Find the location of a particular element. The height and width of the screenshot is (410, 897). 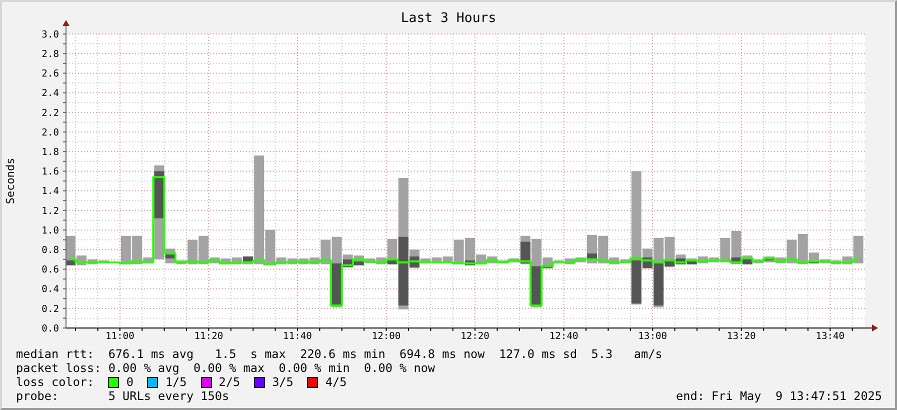

y-tick-label: 1.4 is located at coordinates (51, 192).